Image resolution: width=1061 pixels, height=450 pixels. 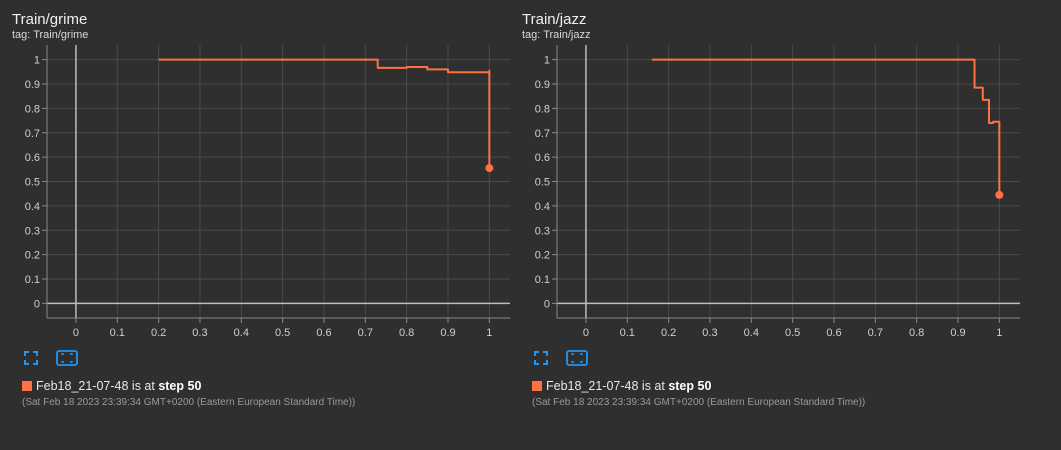 What do you see at coordinates (50, 19) in the screenshot?
I see `chart-title: Train/grime` at bounding box center [50, 19].